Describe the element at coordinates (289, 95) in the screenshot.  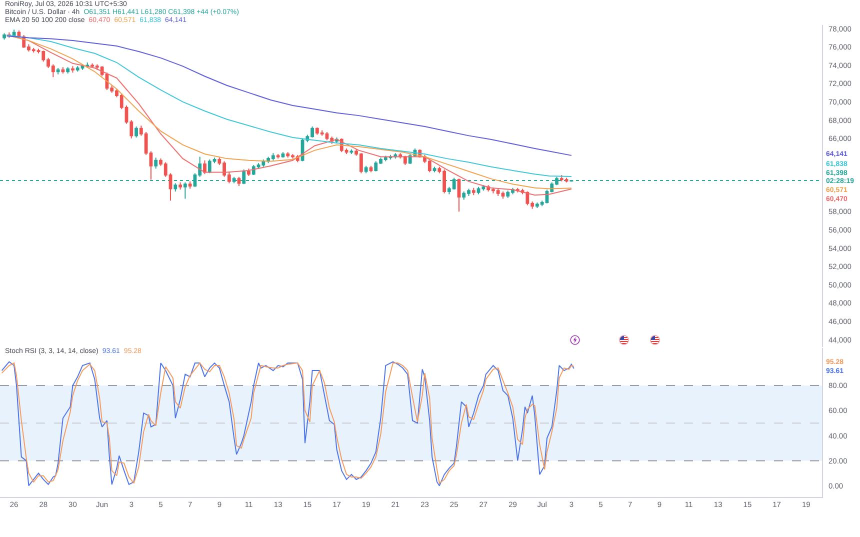
I see `line-series` at that location.